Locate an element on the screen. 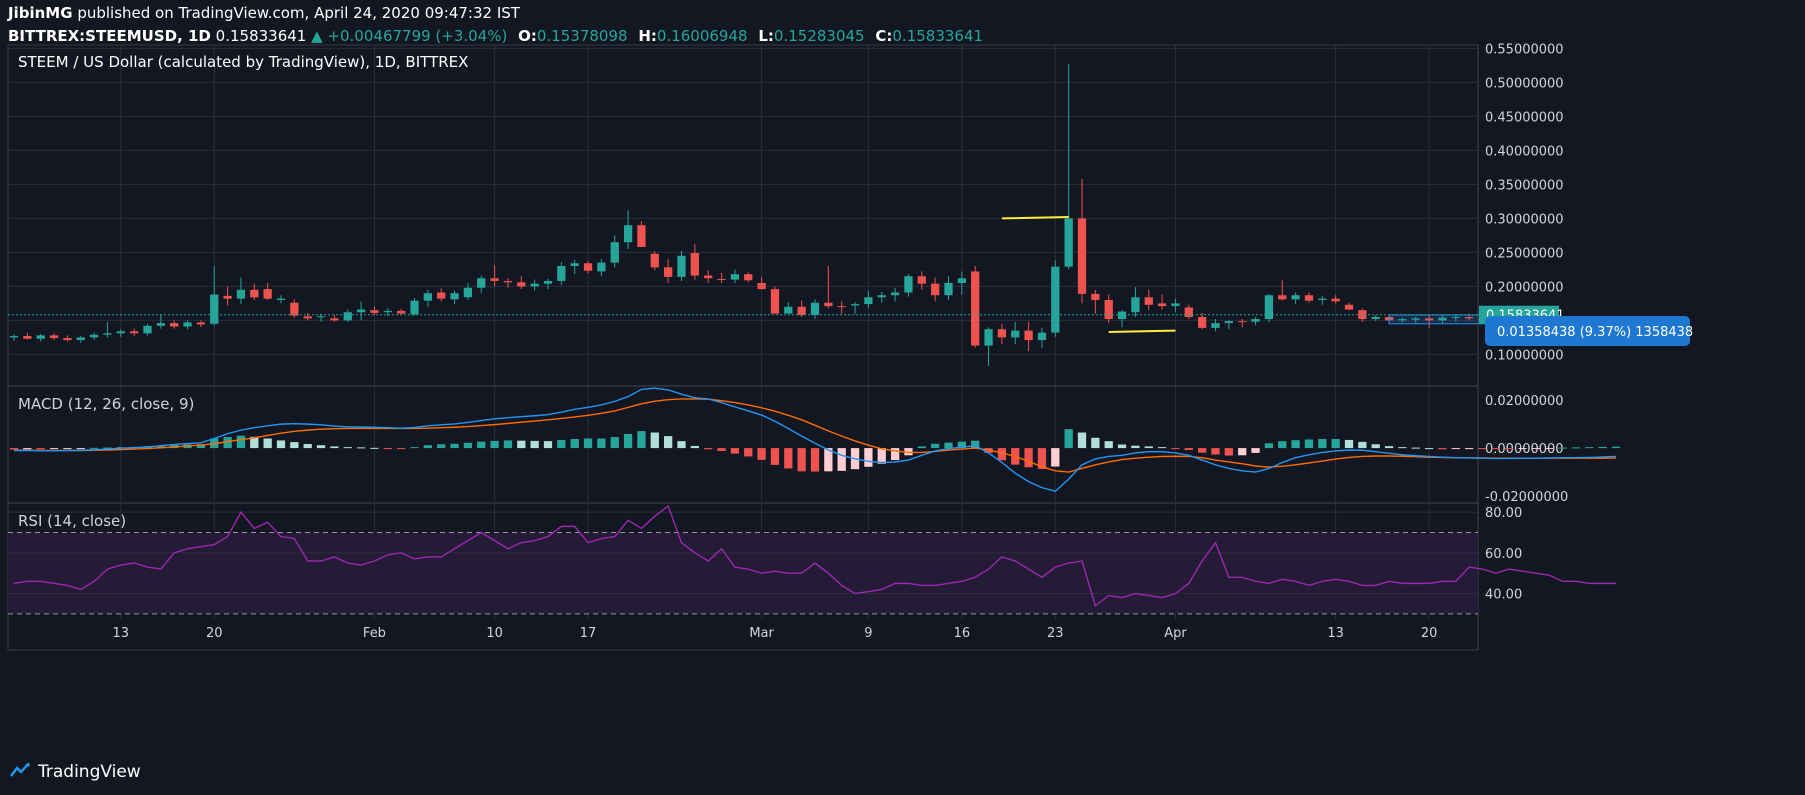 The width and height of the screenshot is (1805, 795). macd-line is located at coordinates (815, 439).